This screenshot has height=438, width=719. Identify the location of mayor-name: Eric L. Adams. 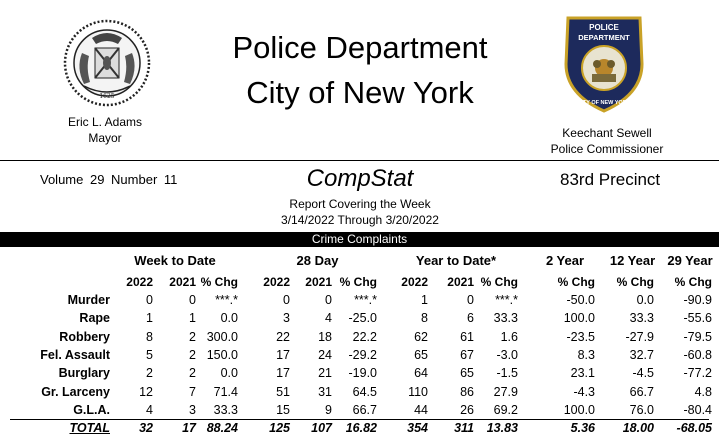
(105, 122).